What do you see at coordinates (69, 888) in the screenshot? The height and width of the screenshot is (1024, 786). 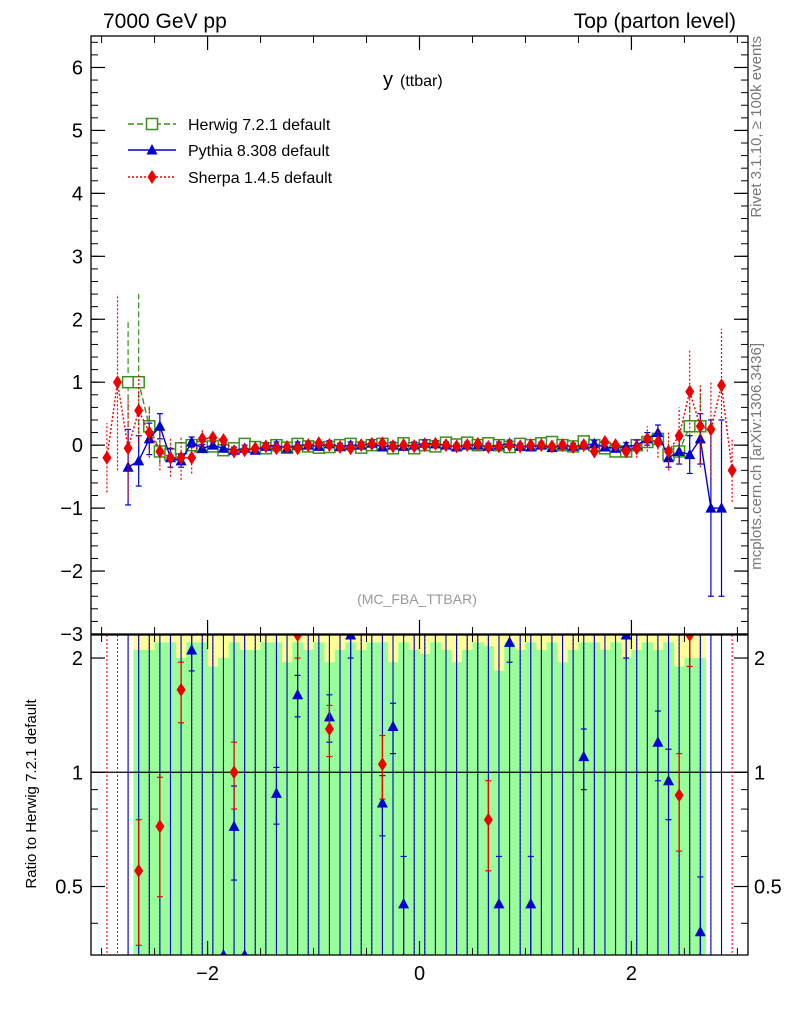 I see `ratio-y-tick-label: 0.5` at bounding box center [69, 888].